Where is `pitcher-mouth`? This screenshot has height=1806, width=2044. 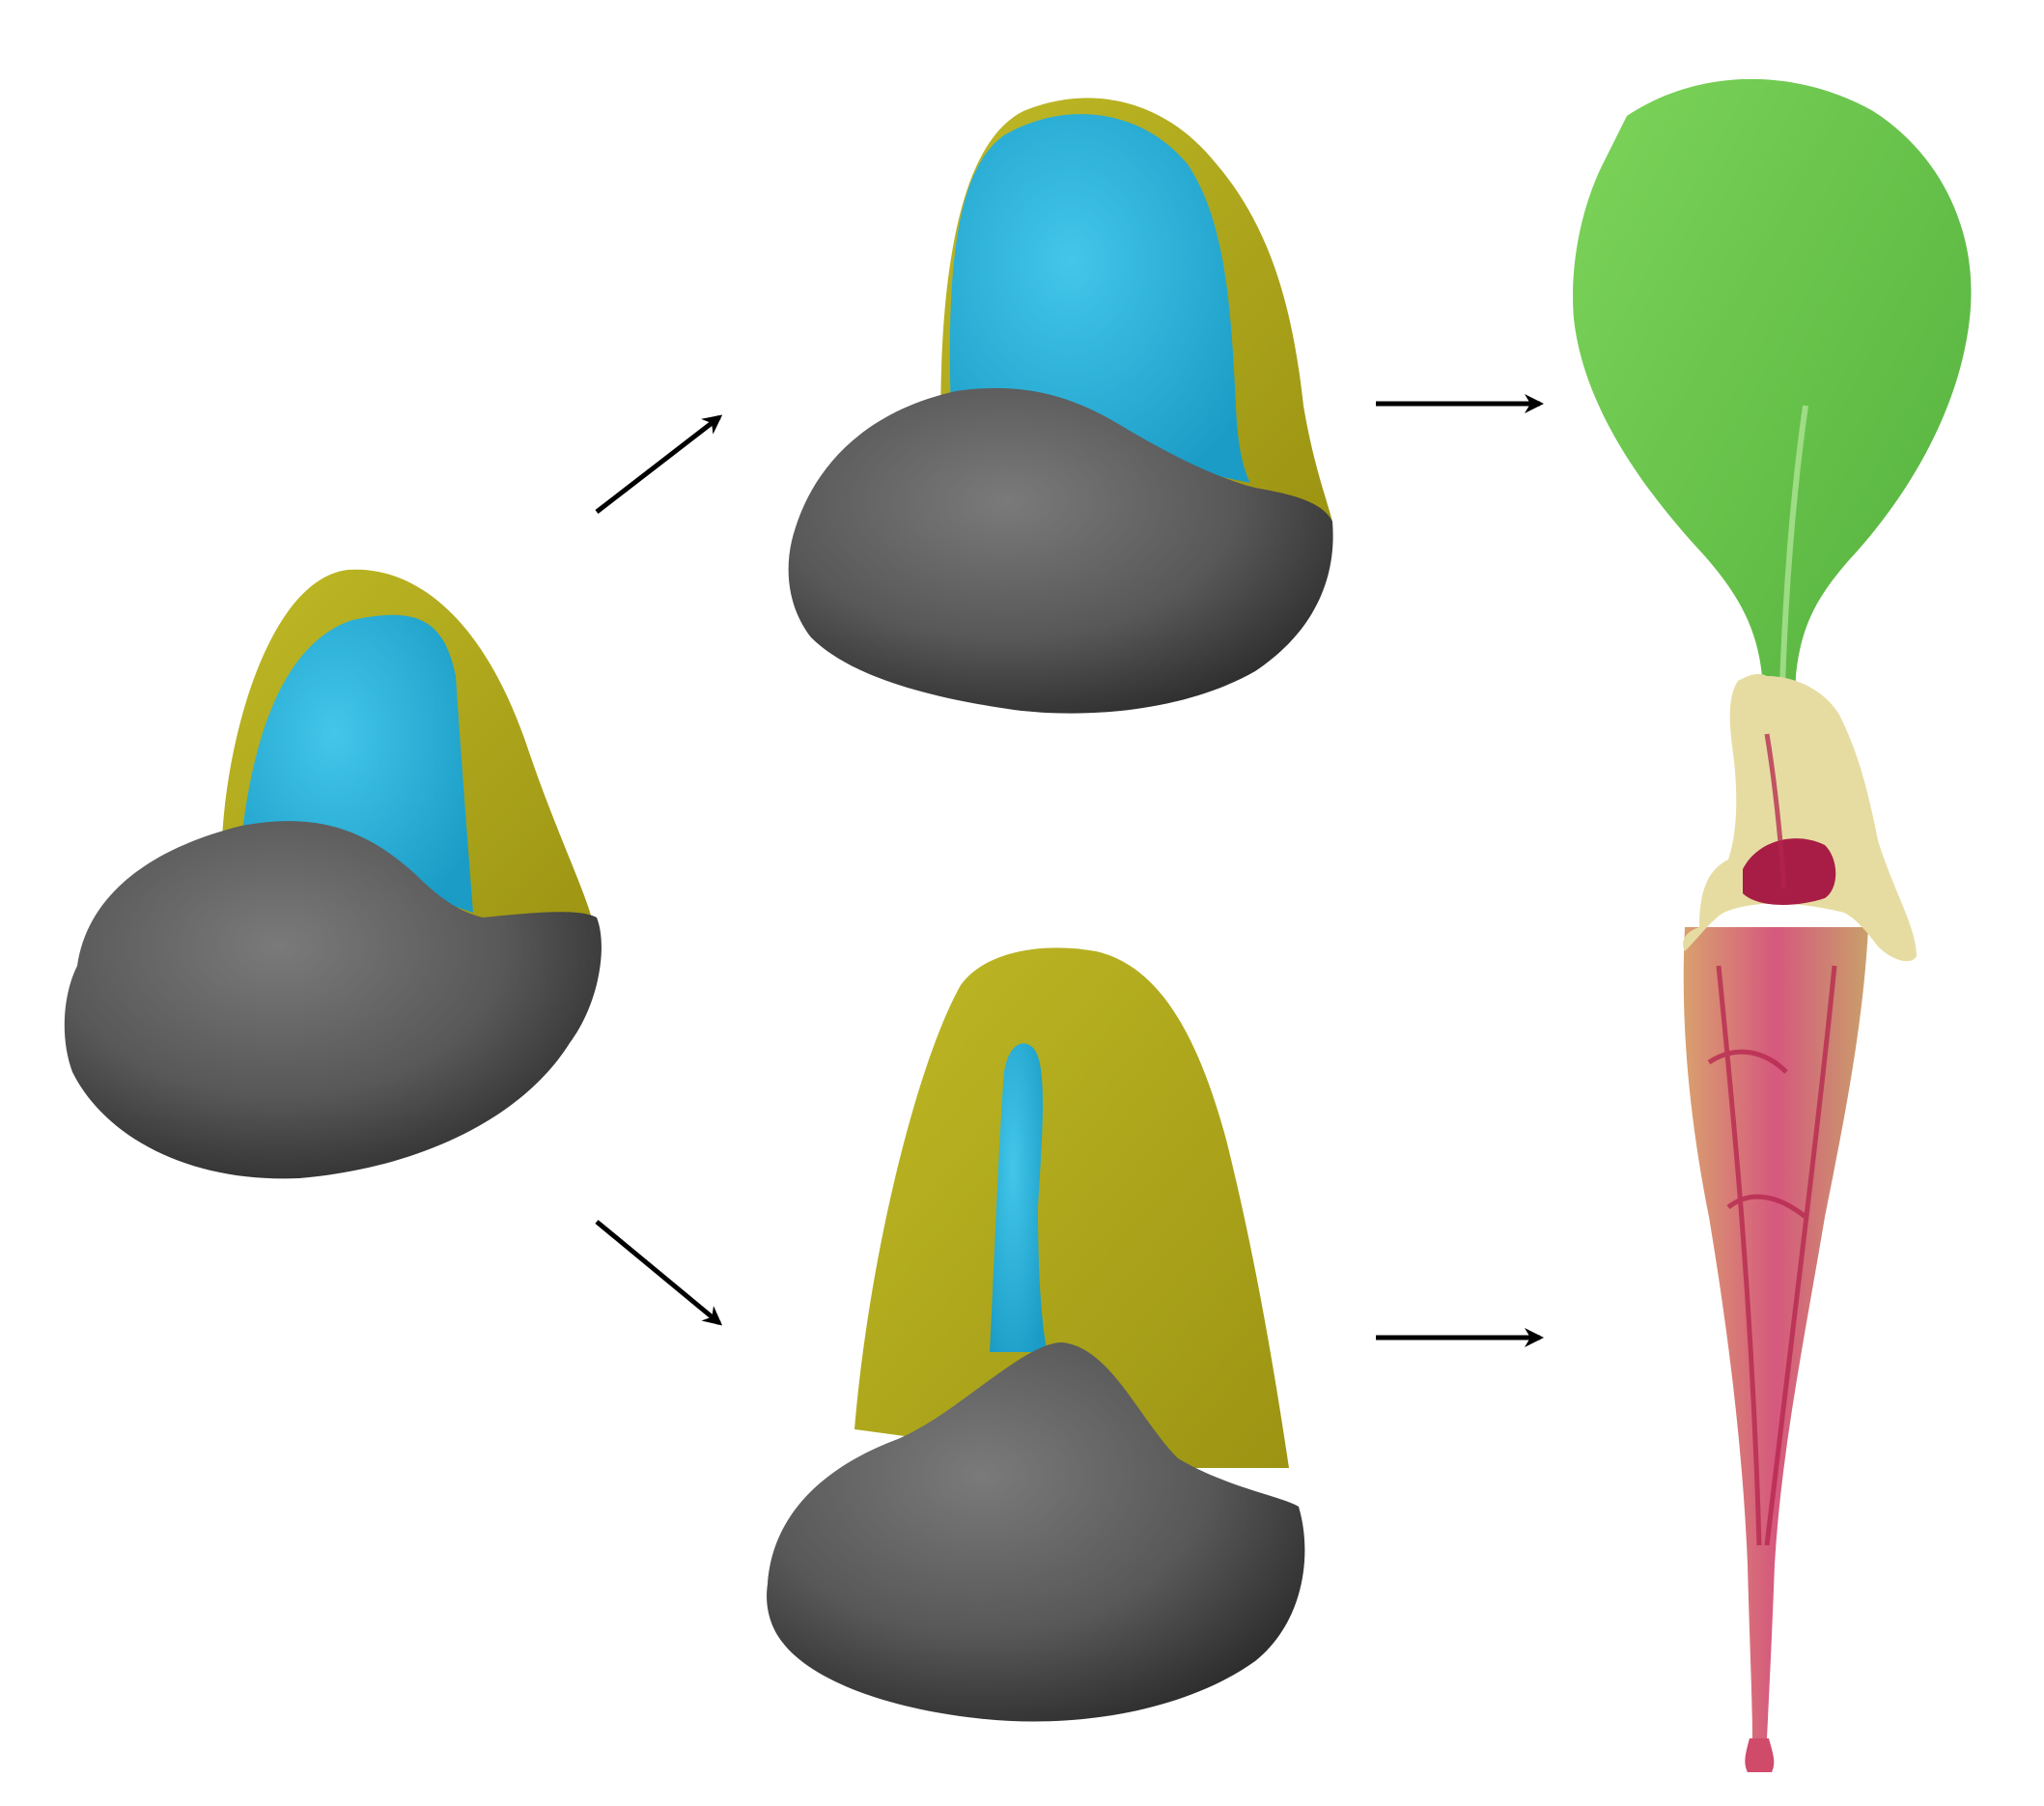 pitcher-mouth is located at coordinates (1790, 871).